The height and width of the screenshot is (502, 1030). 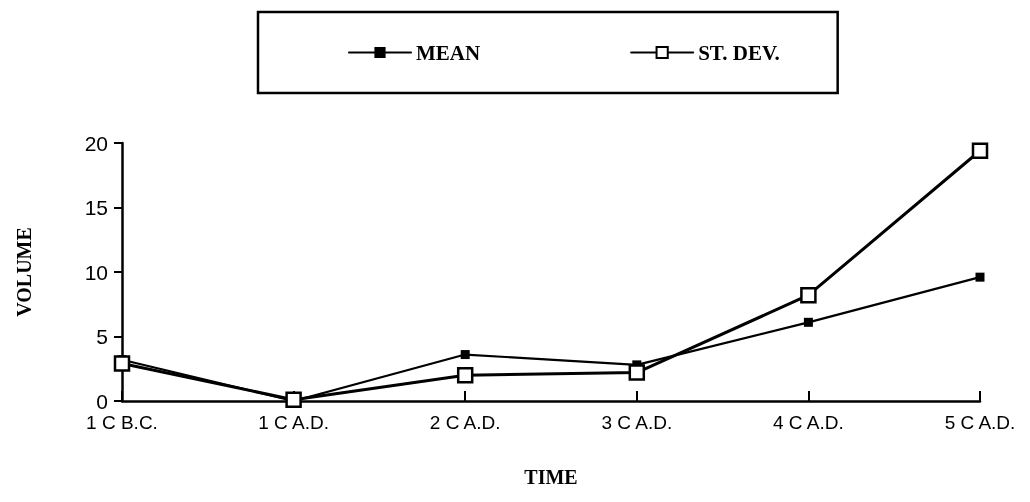 I want to click on x-tick-label: 1 C A.D., so click(x=293, y=422).